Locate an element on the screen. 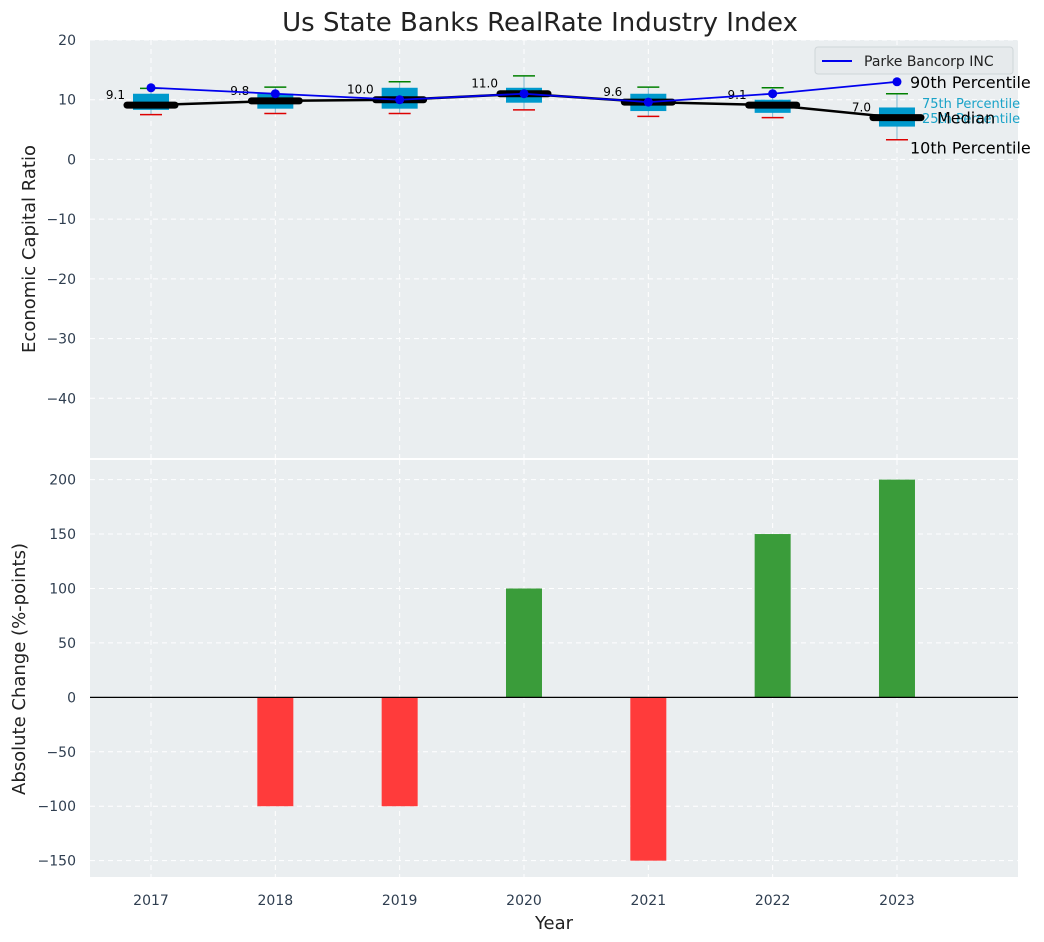 Image resolution: width=1044 pixels, height=942 pixels. bar-chart-x-ticks: 2017 2018 2019 2020 2021 2022 2023 is located at coordinates (524, 901).